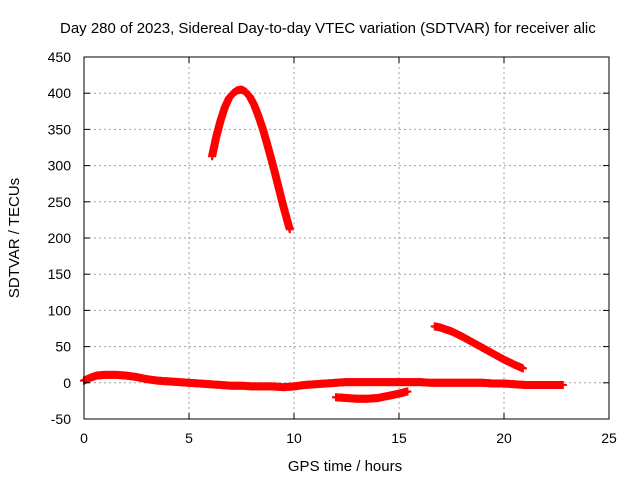 This screenshot has height=480, width=640. Describe the element at coordinates (63, 347) in the screenshot. I see `y-tick-label: 50` at that location.